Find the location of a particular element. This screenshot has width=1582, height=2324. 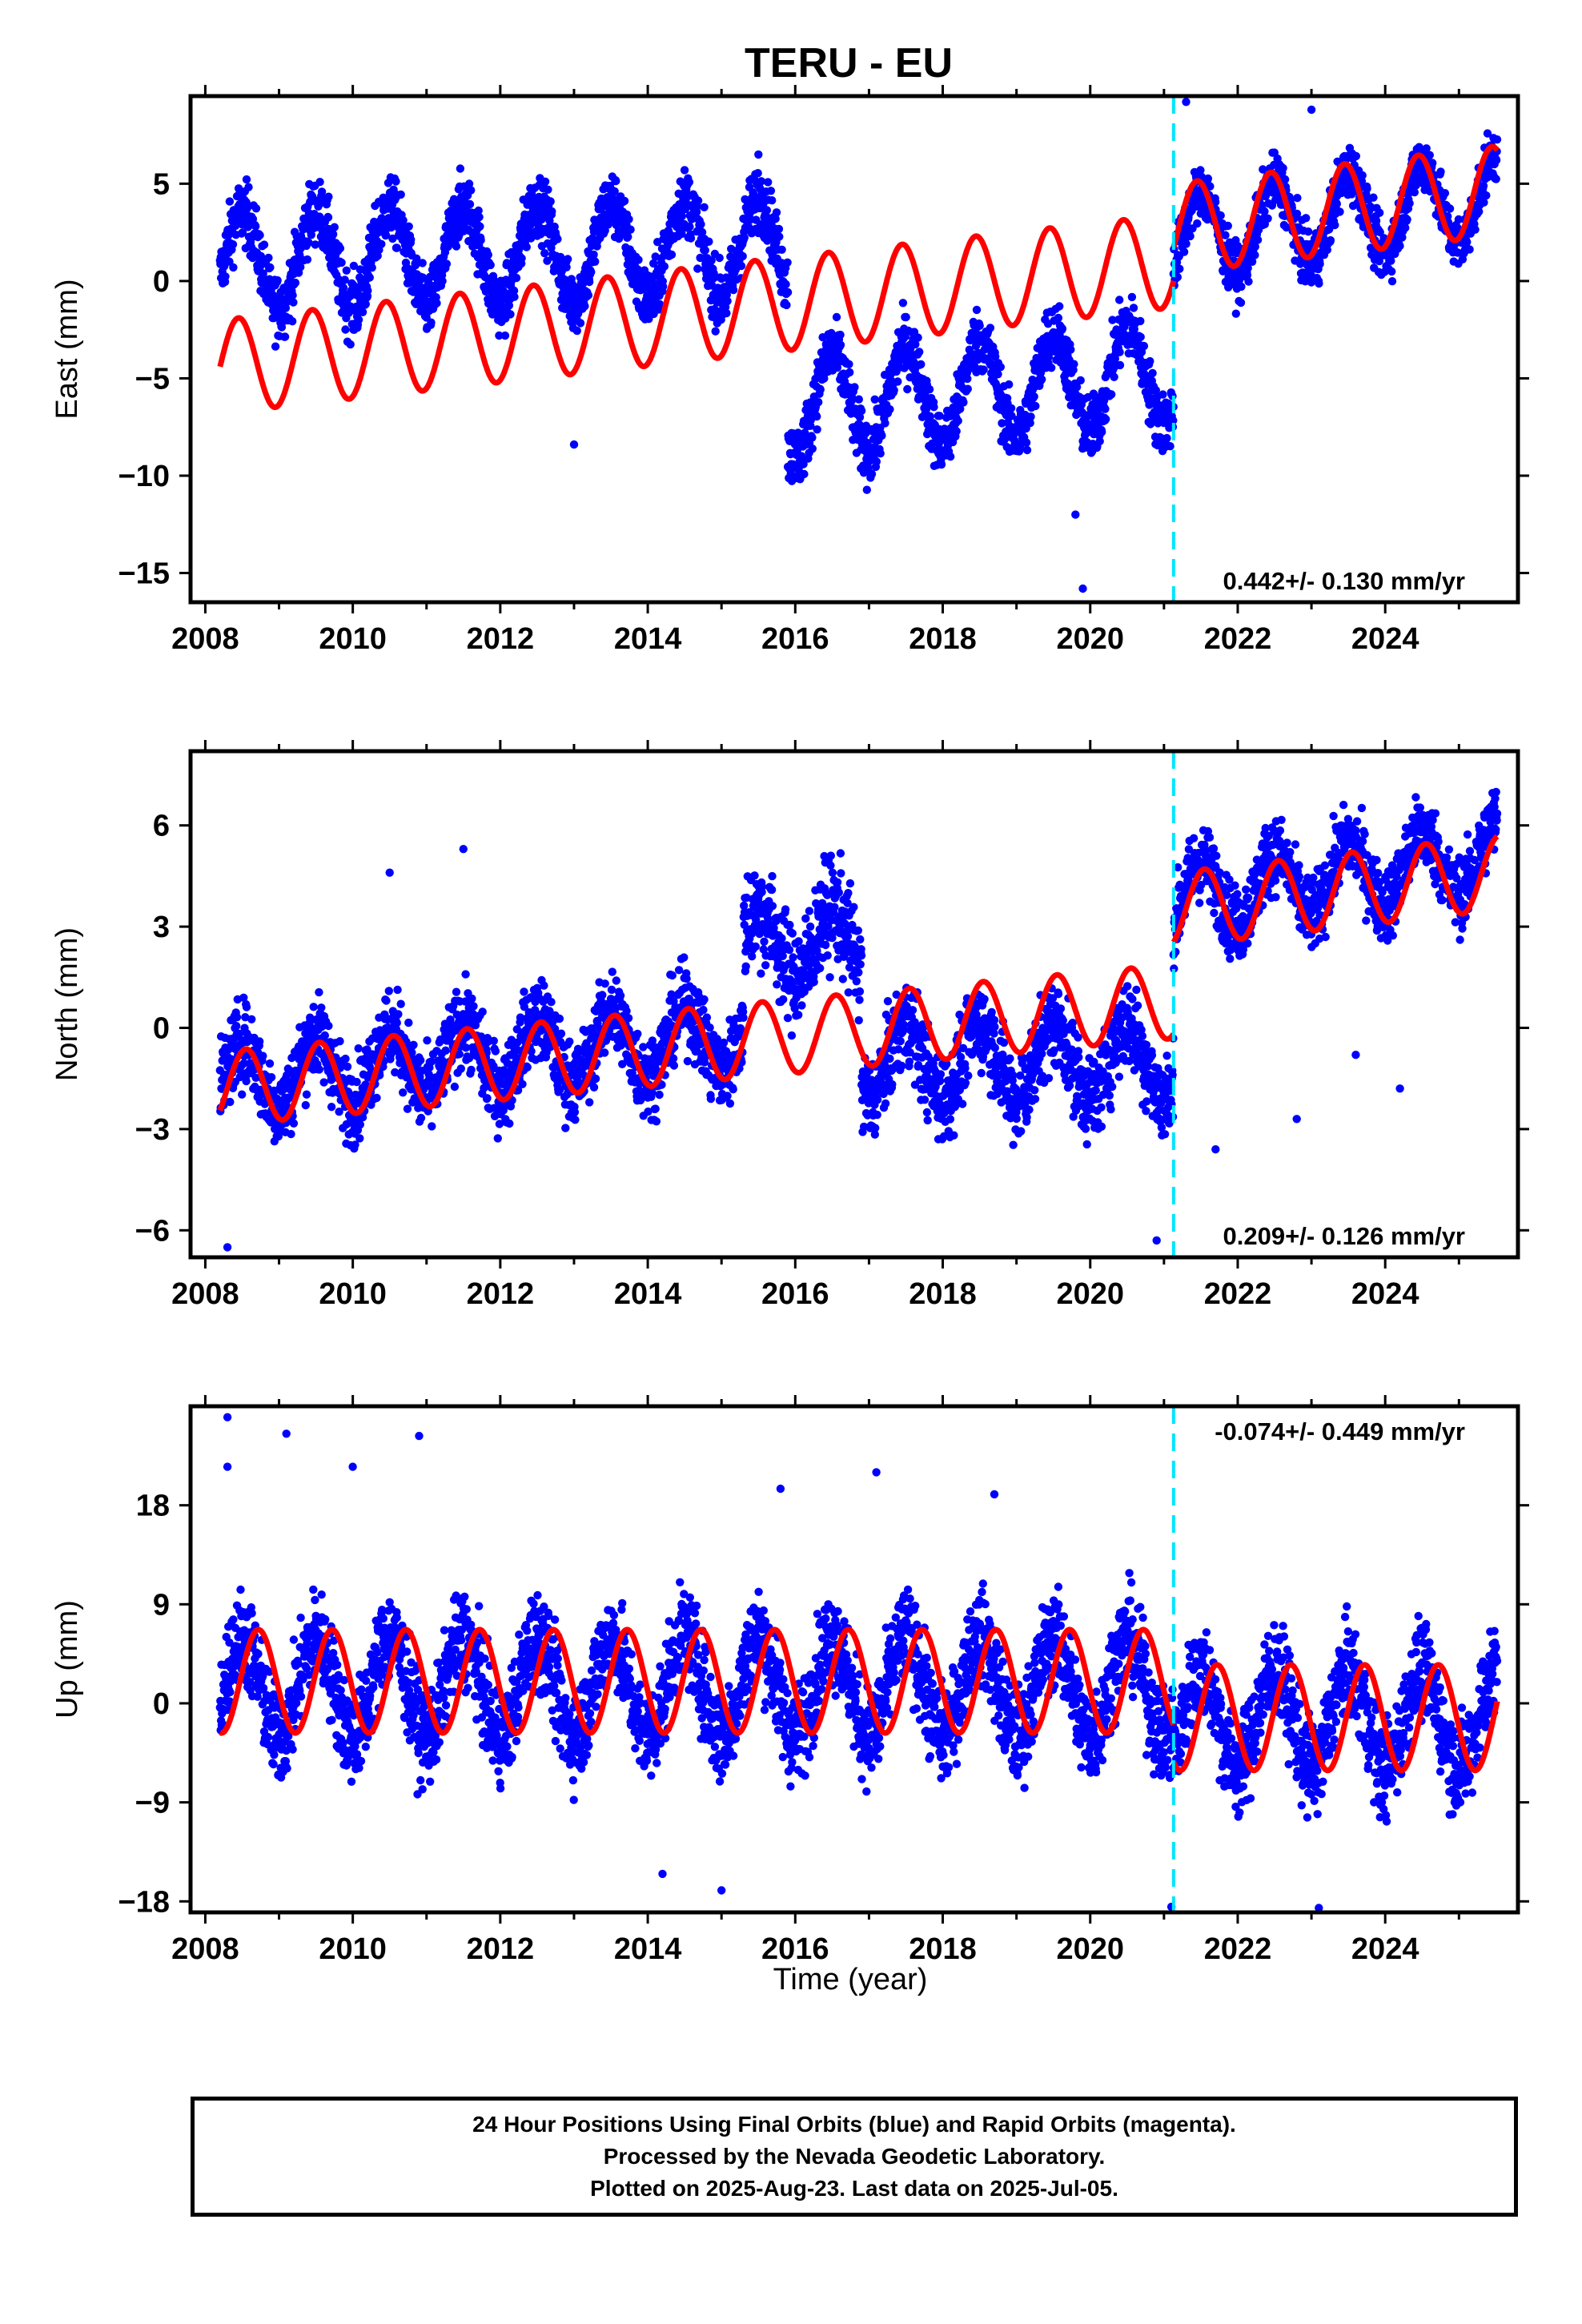

x-tick-label: 2018 is located at coordinates (943, 639).